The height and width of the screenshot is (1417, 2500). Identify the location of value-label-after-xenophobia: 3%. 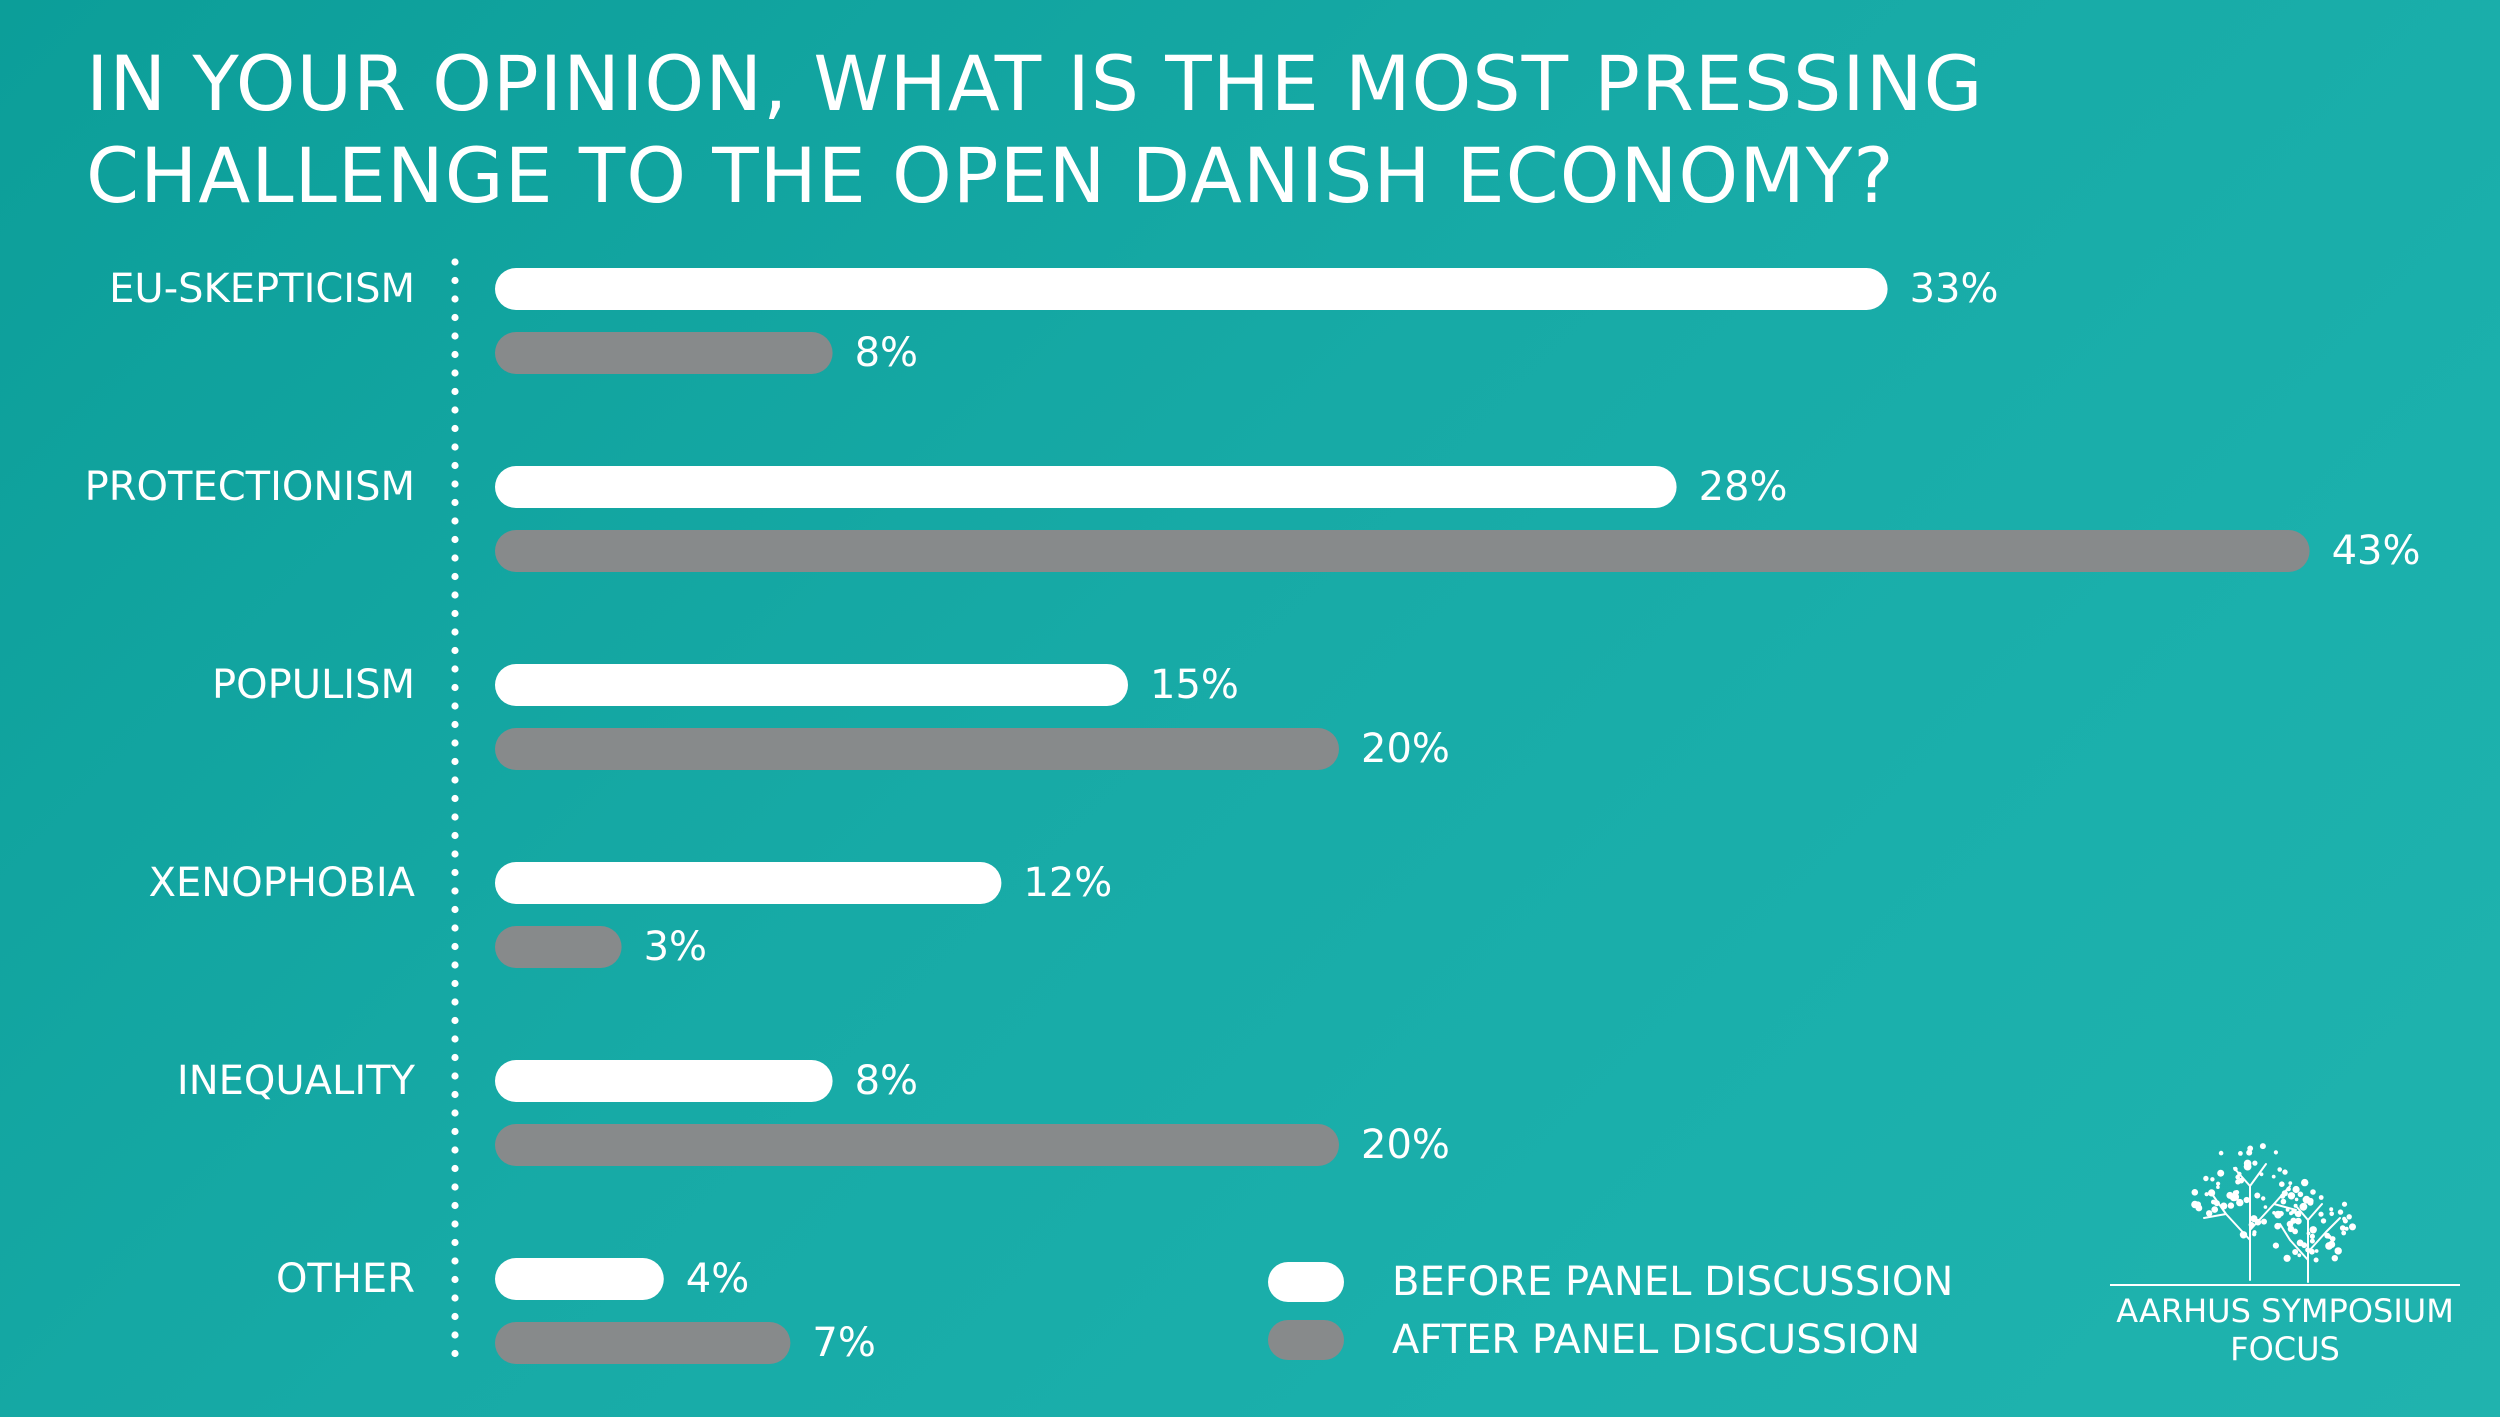
(675, 947).